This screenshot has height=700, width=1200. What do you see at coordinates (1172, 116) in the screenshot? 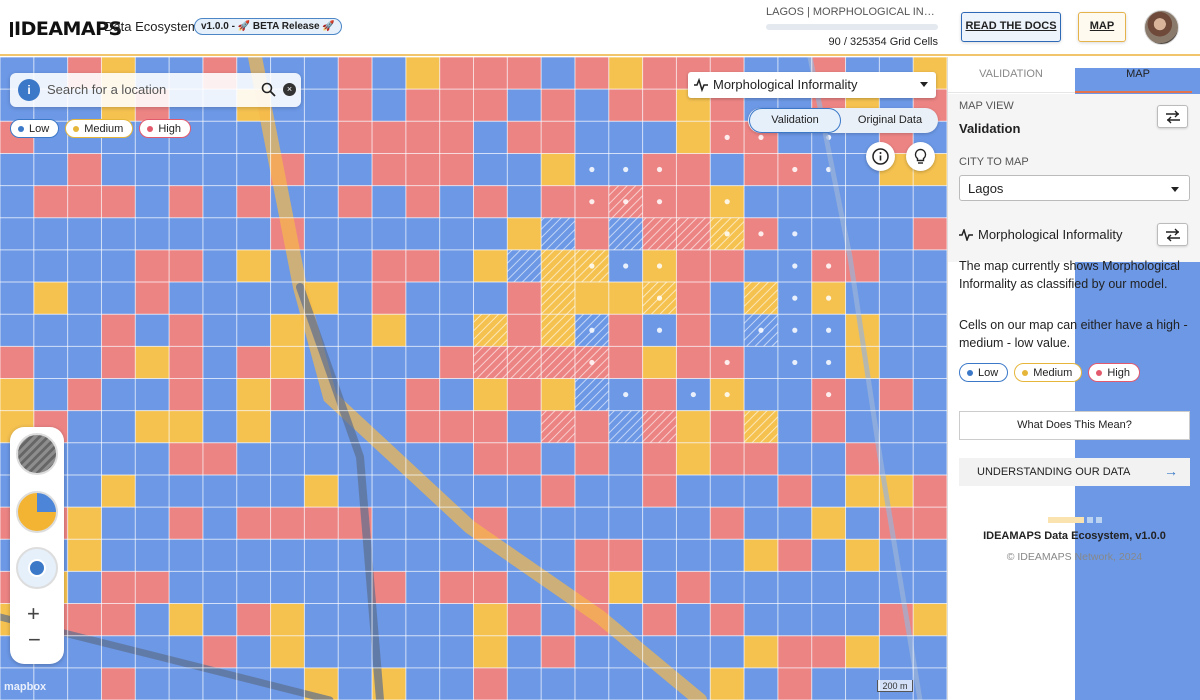
I see `swap-view-button` at bounding box center [1172, 116].